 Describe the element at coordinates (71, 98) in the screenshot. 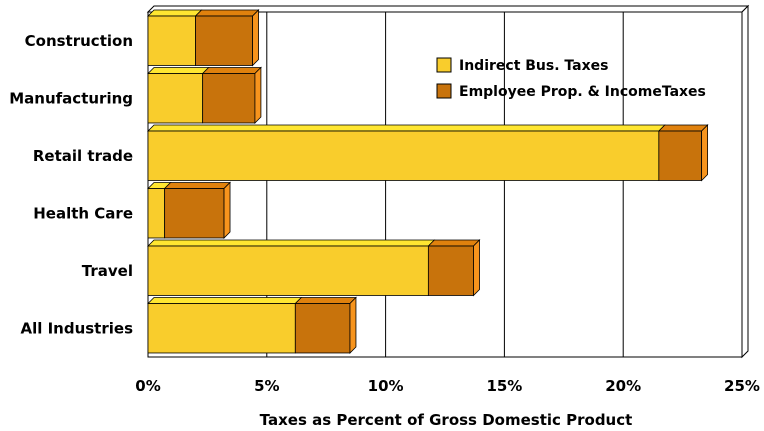

I see `category-label: Manufacturing` at that location.